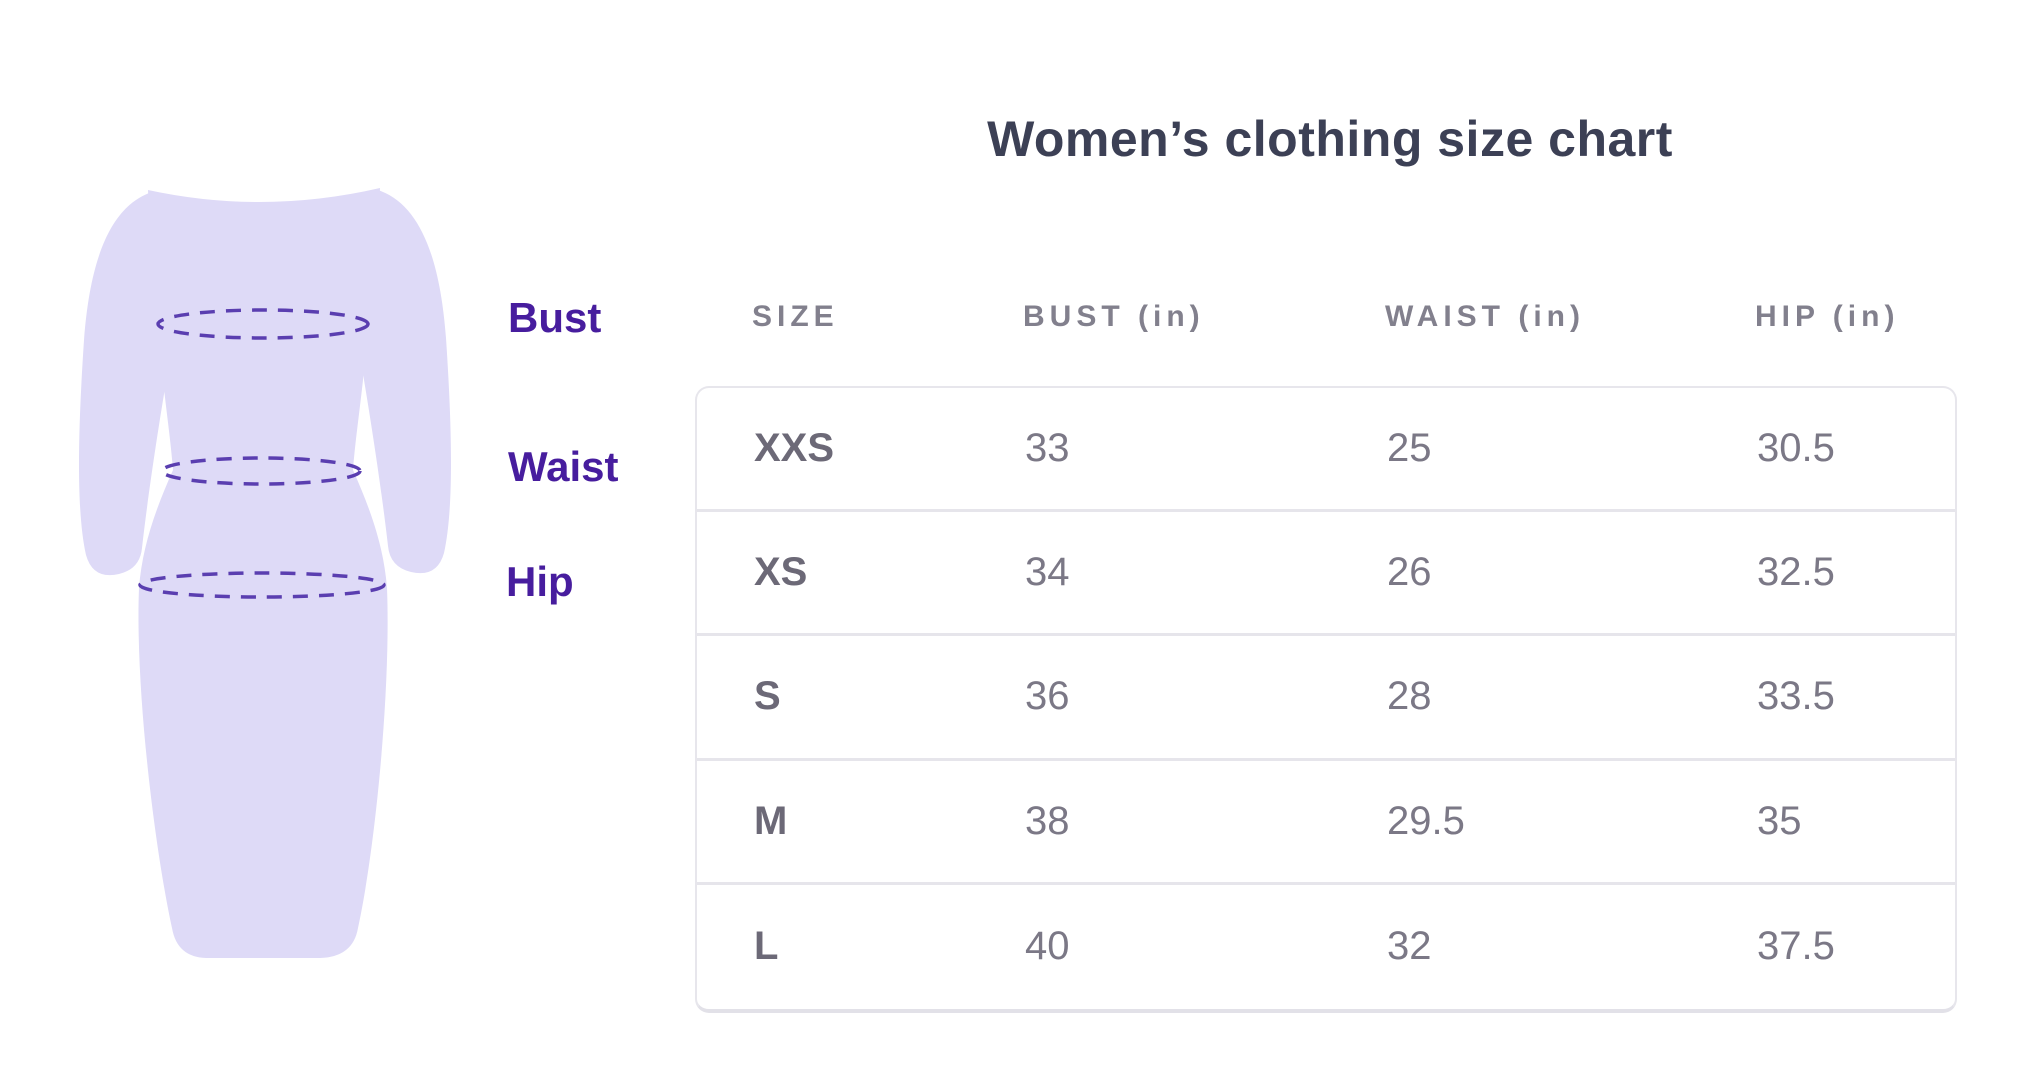  I want to click on cell-size: S, so click(767, 696).